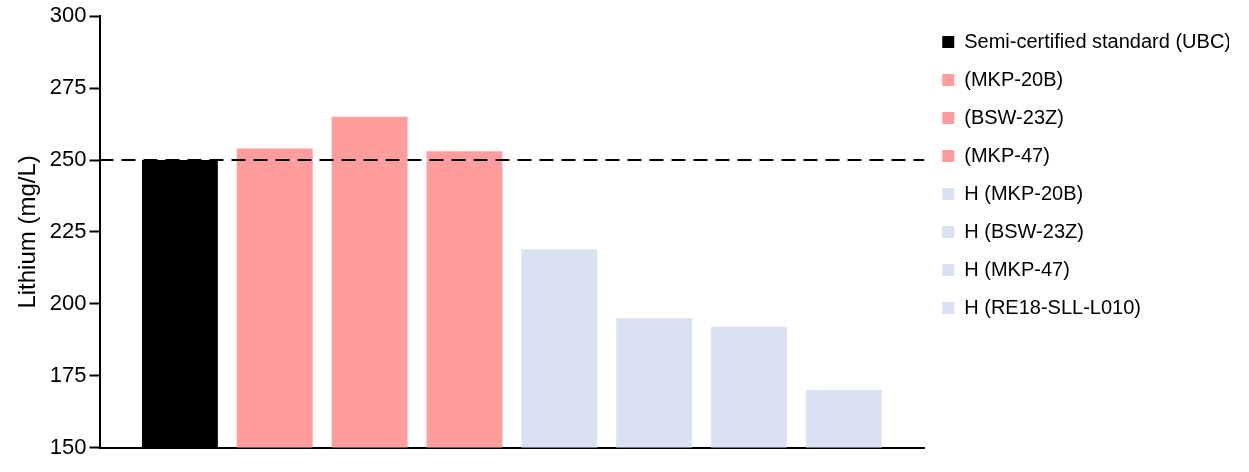 This screenshot has height=472, width=1249. What do you see at coordinates (1014, 78) in the screenshot?
I see `legend-label: (MKP-20B)` at bounding box center [1014, 78].